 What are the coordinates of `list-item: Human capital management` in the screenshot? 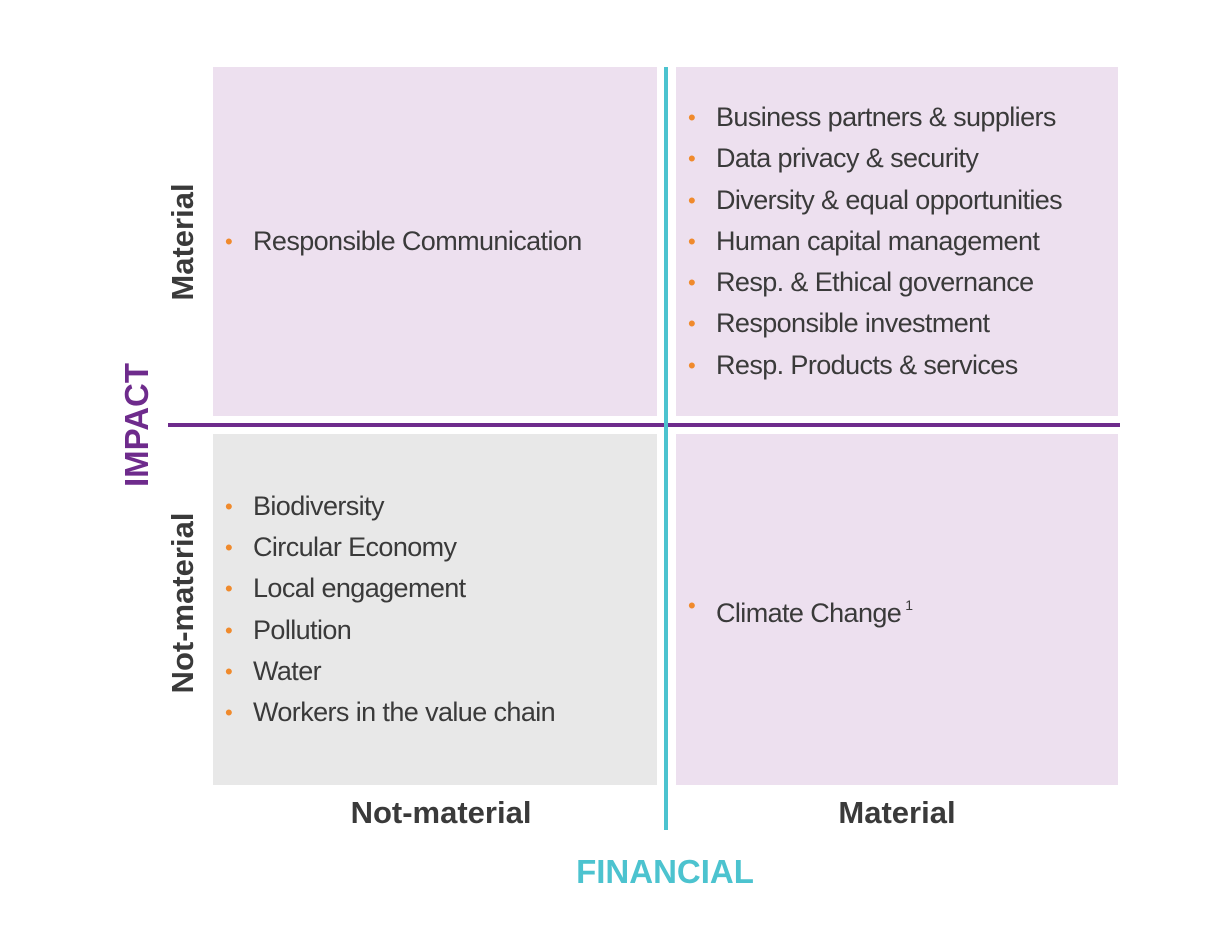 It's located at (875, 242).